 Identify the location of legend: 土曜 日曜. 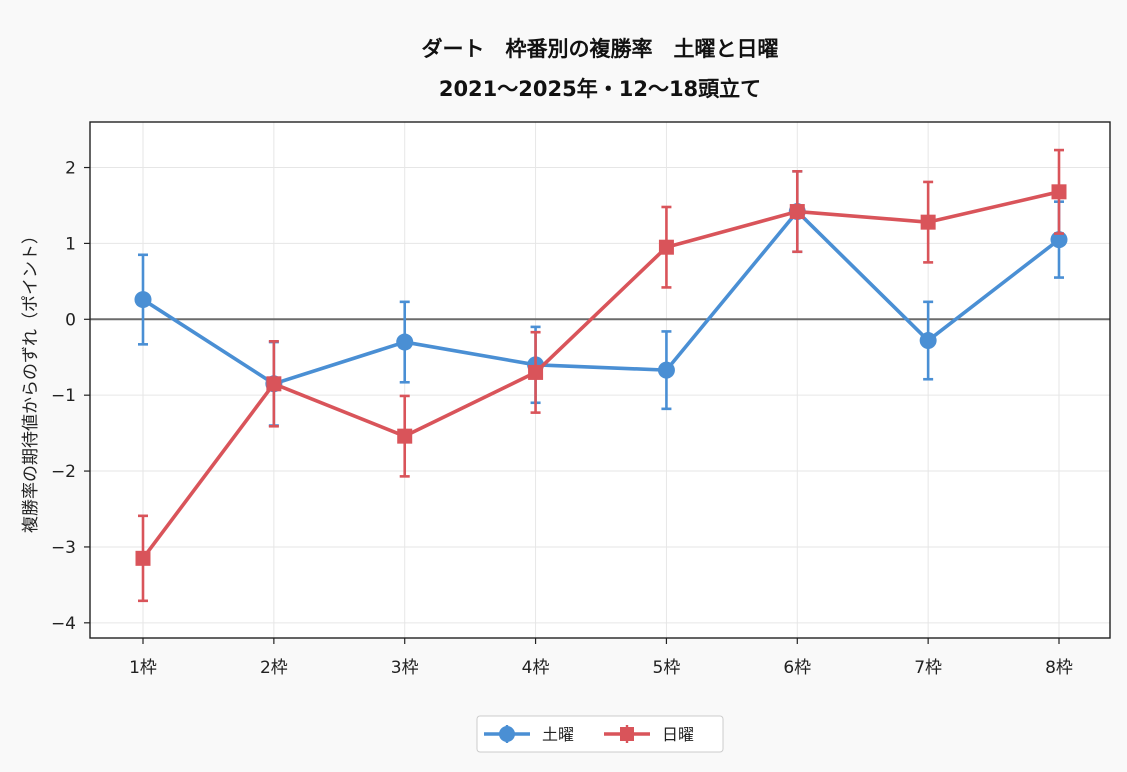
(600, 734).